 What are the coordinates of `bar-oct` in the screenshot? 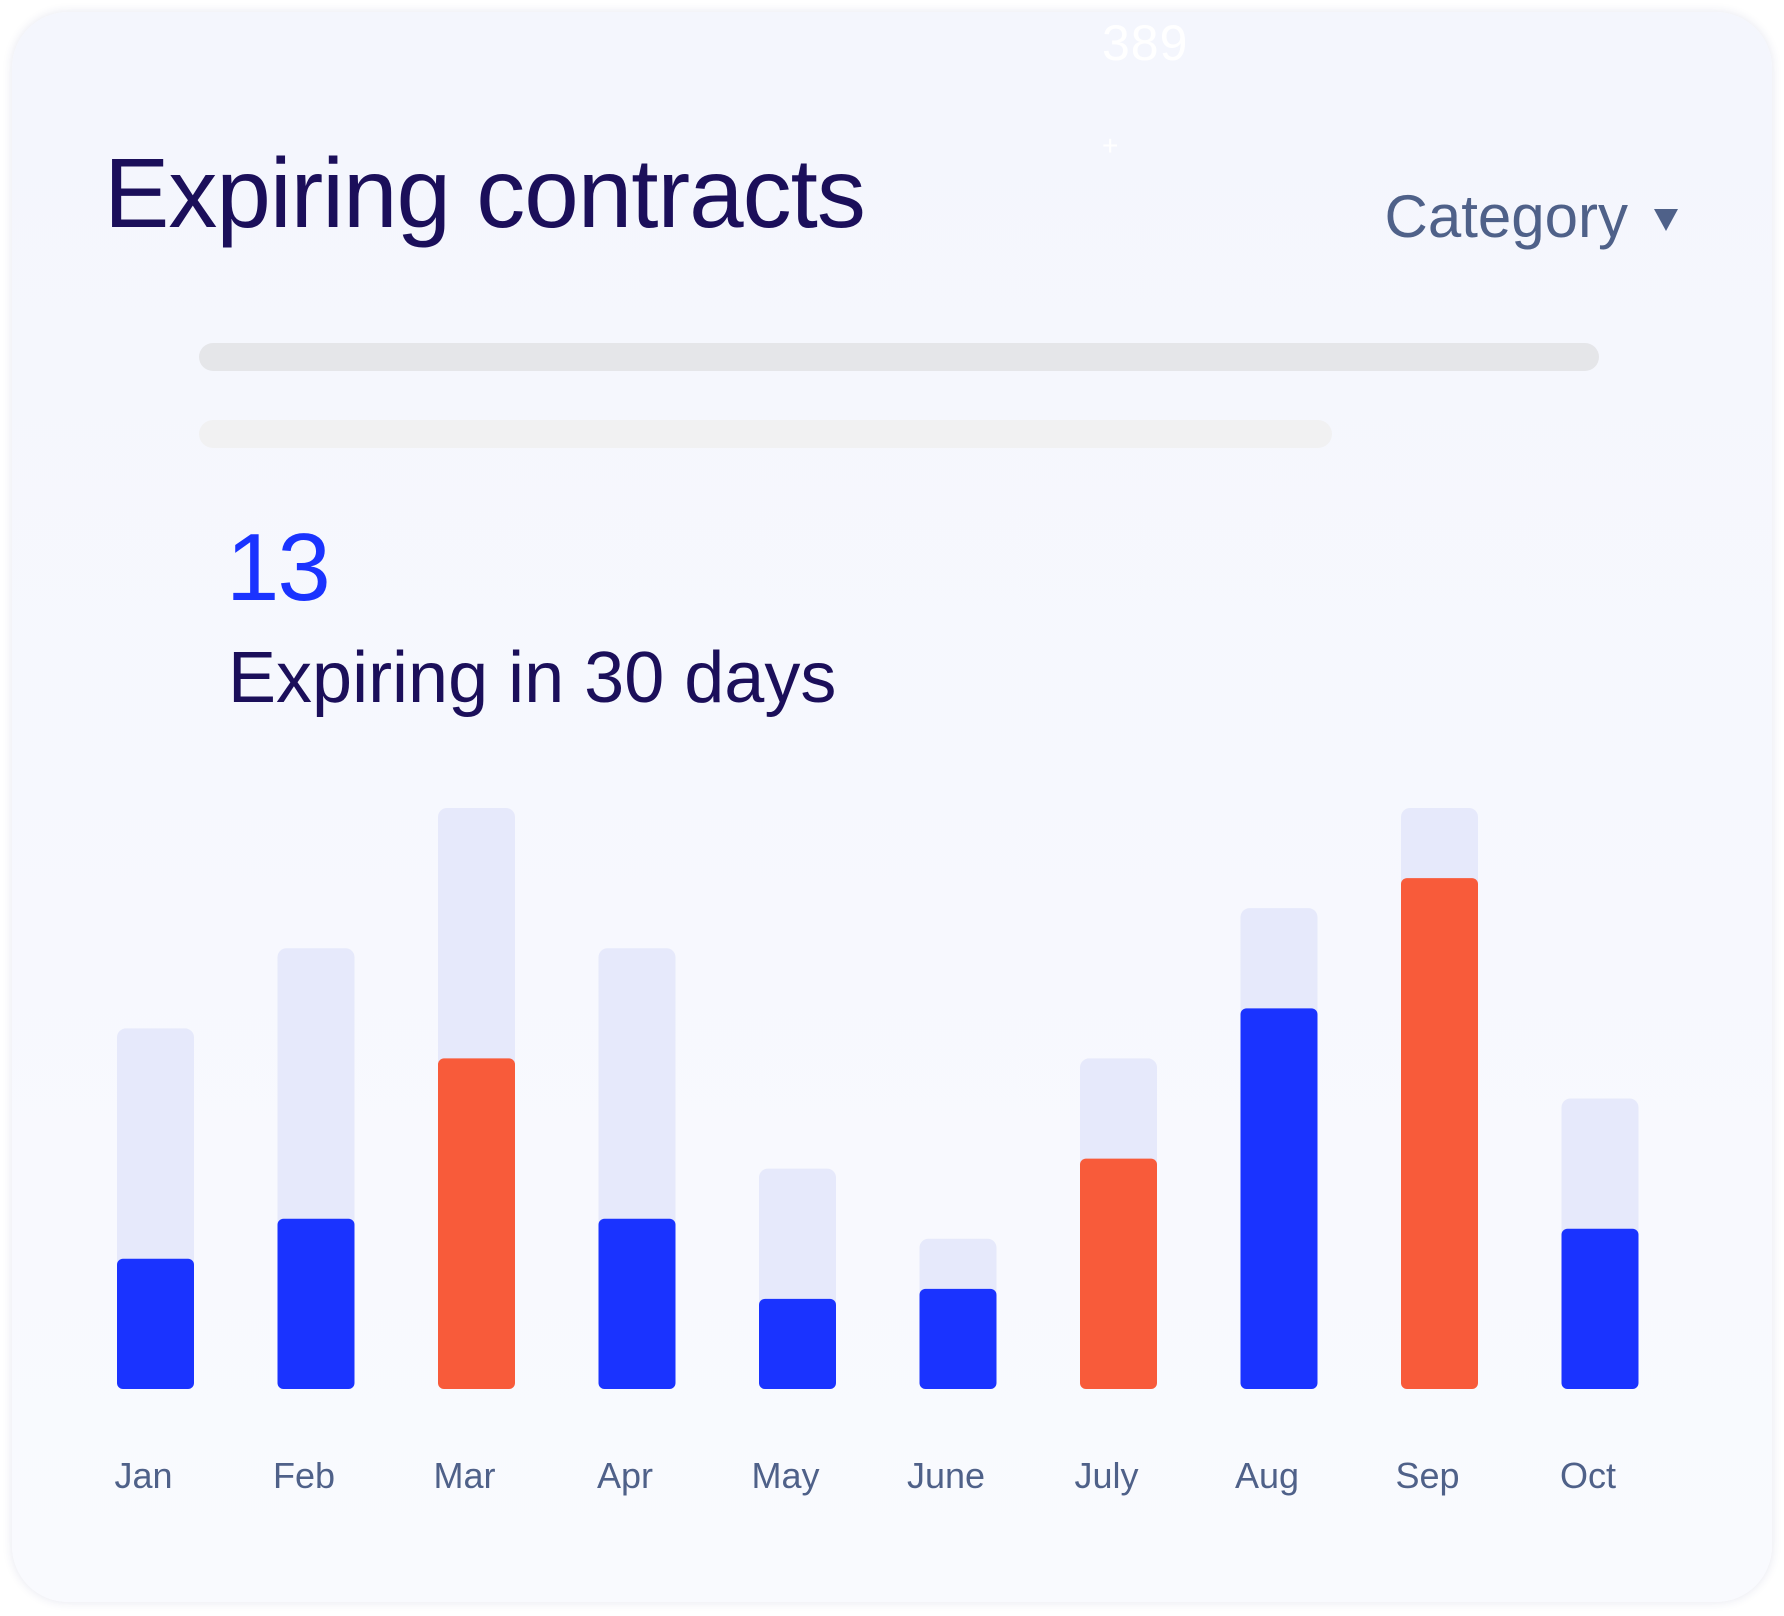 It's located at (1600, 1308).